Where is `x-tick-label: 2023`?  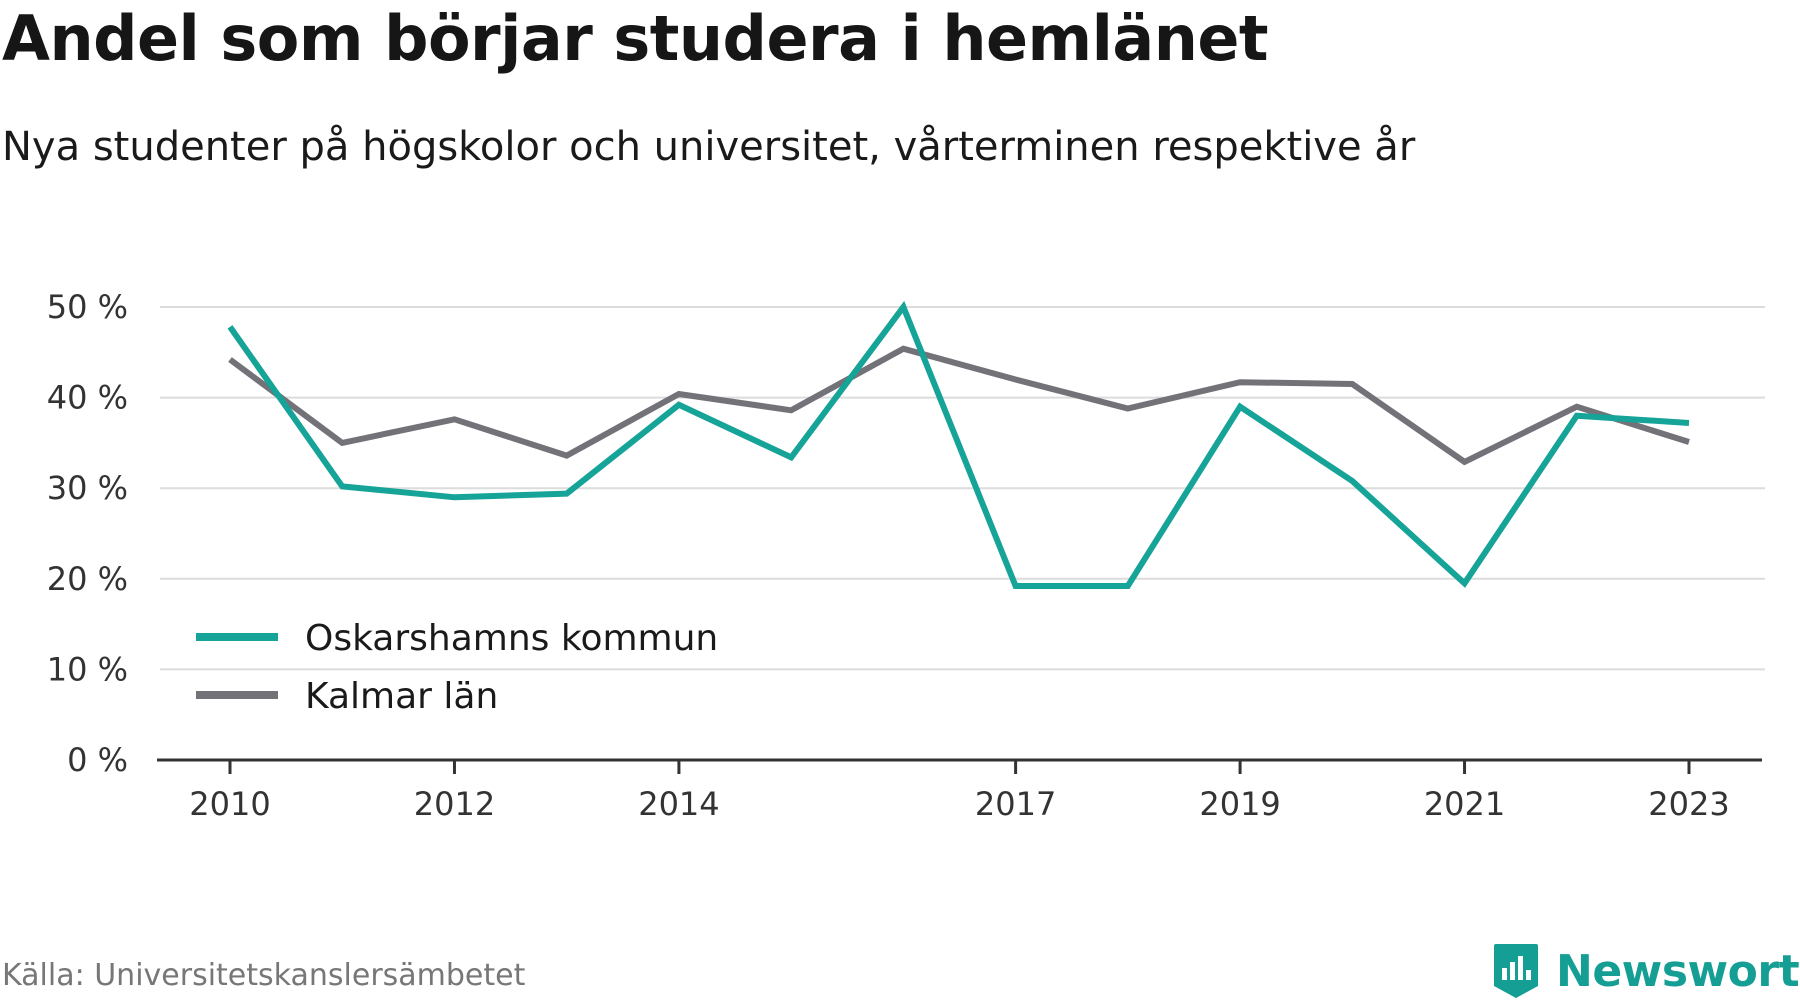
x-tick-label: 2023 is located at coordinates (1688, 804).